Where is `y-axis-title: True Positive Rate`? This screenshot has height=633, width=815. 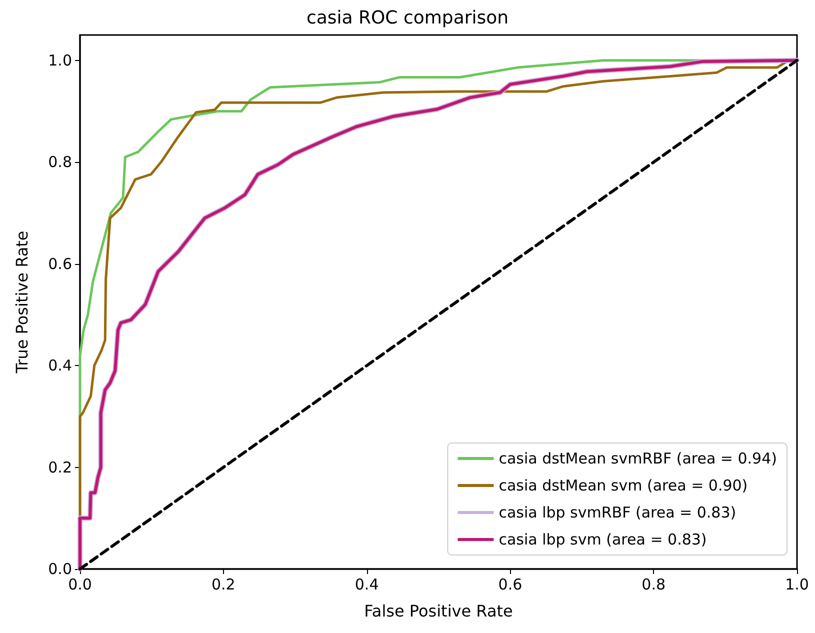
y-axis-title: True Positive Rate is located at coordinates (22, 302).